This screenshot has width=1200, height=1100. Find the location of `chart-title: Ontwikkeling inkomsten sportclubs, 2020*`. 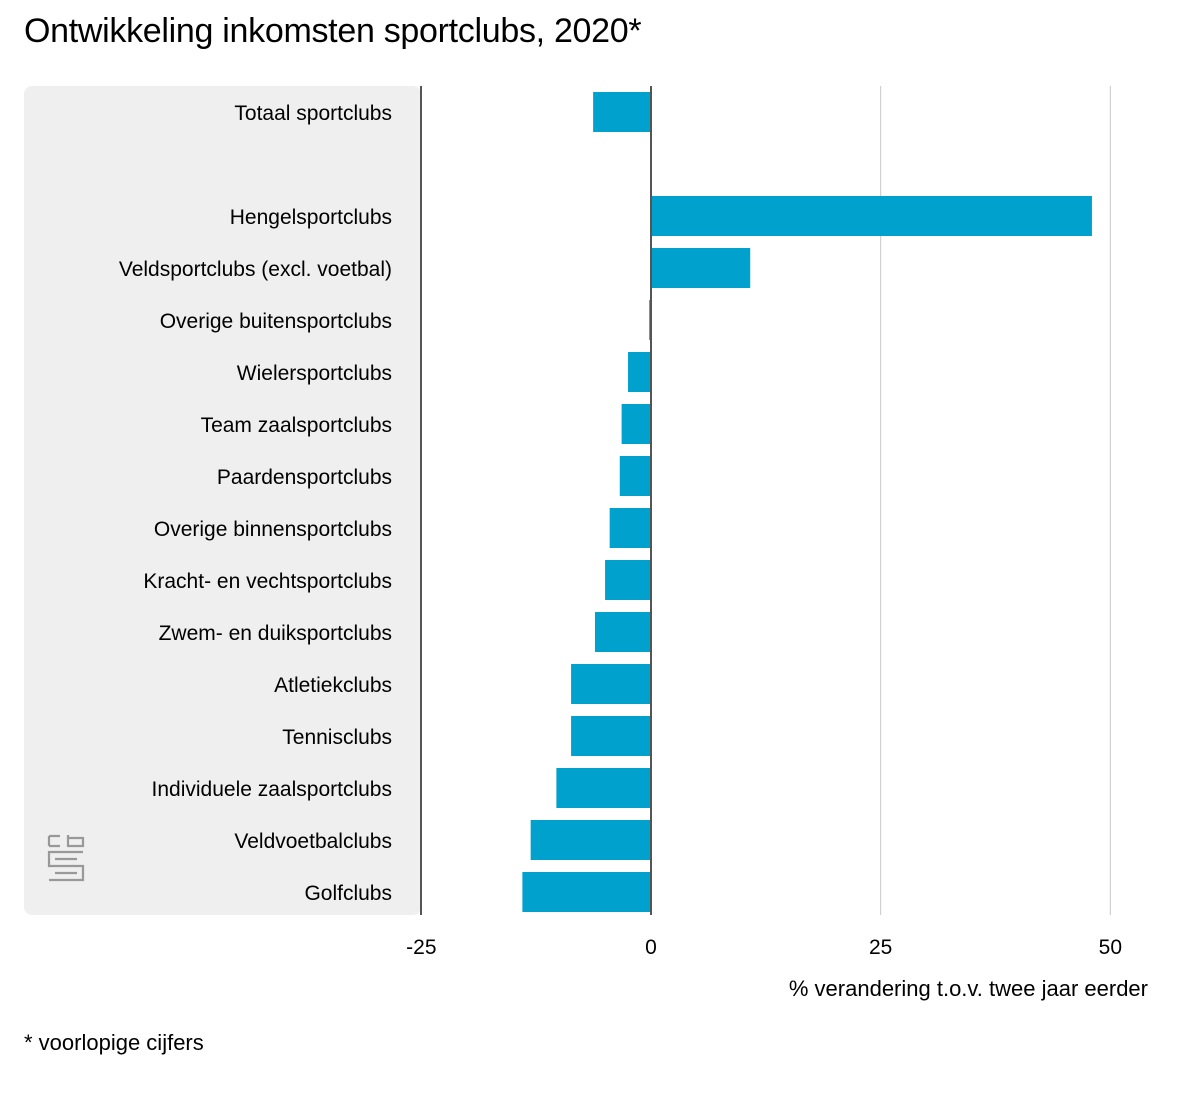

chart-title: Ontwikkeling inkomsten sportclubs, 2020* is located at coordinates (333, 31).